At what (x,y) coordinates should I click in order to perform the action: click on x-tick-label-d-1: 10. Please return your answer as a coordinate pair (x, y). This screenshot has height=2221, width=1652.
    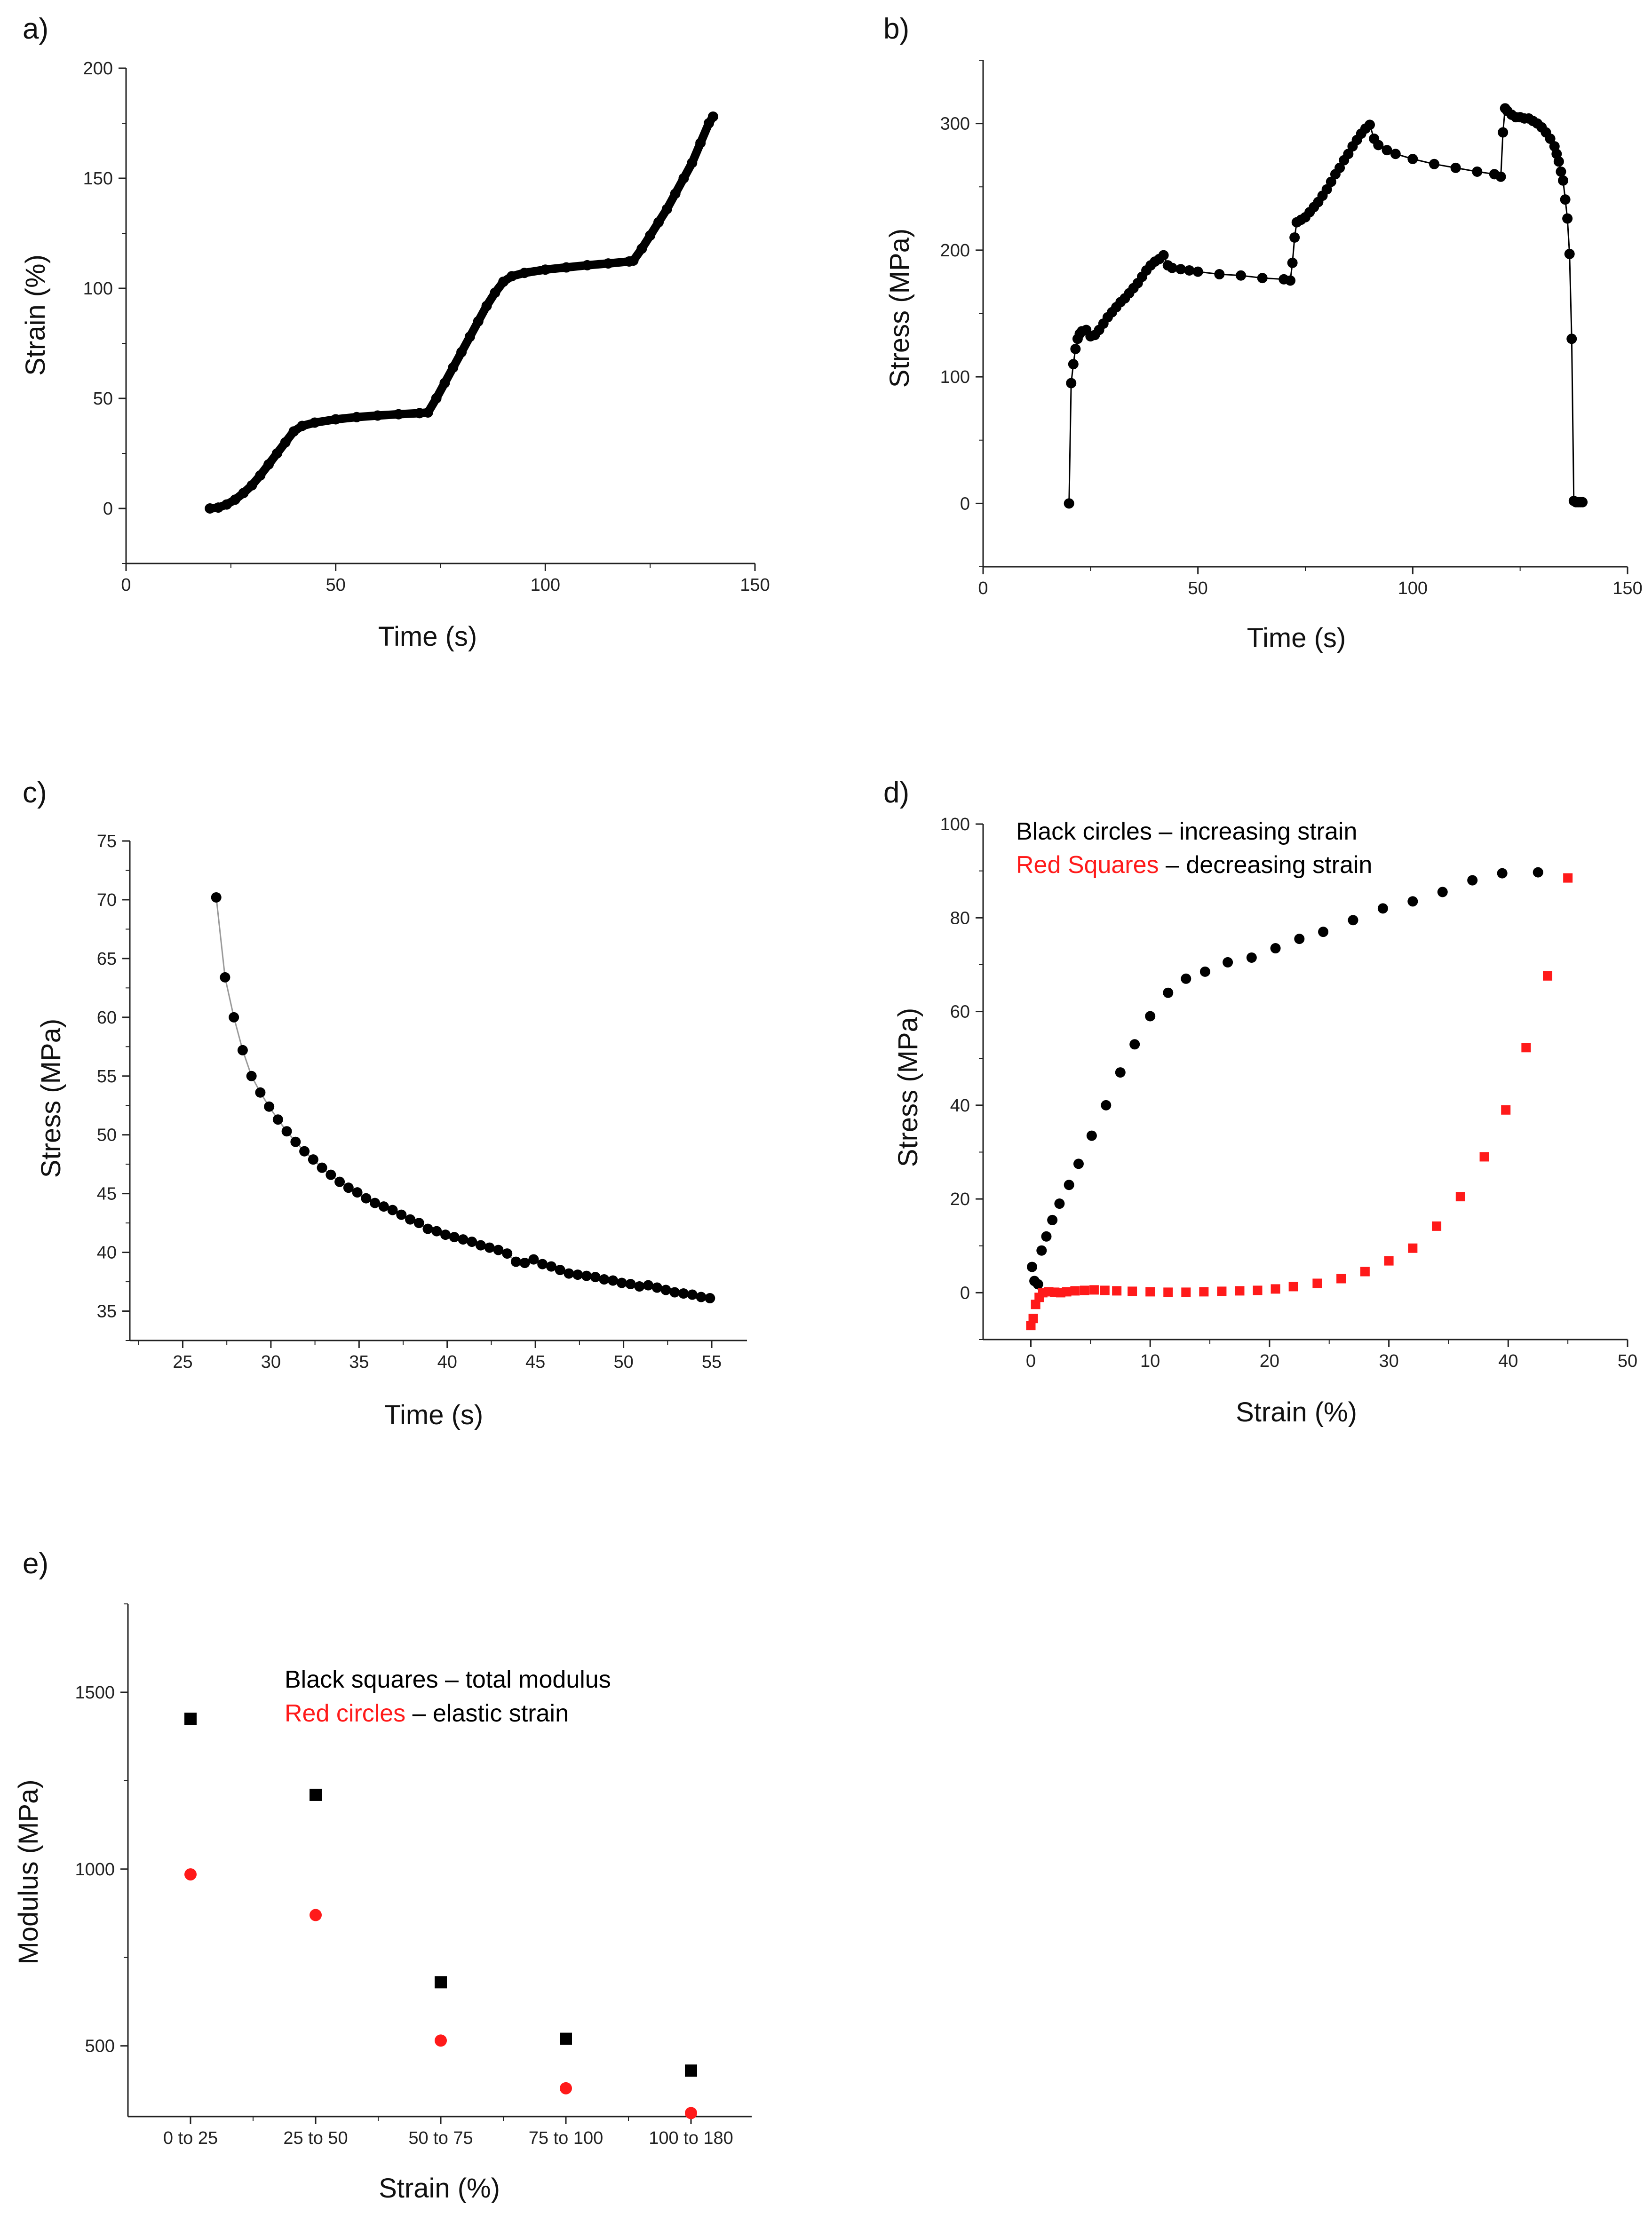
    Looking at the image, I should click on (1150, 1361).